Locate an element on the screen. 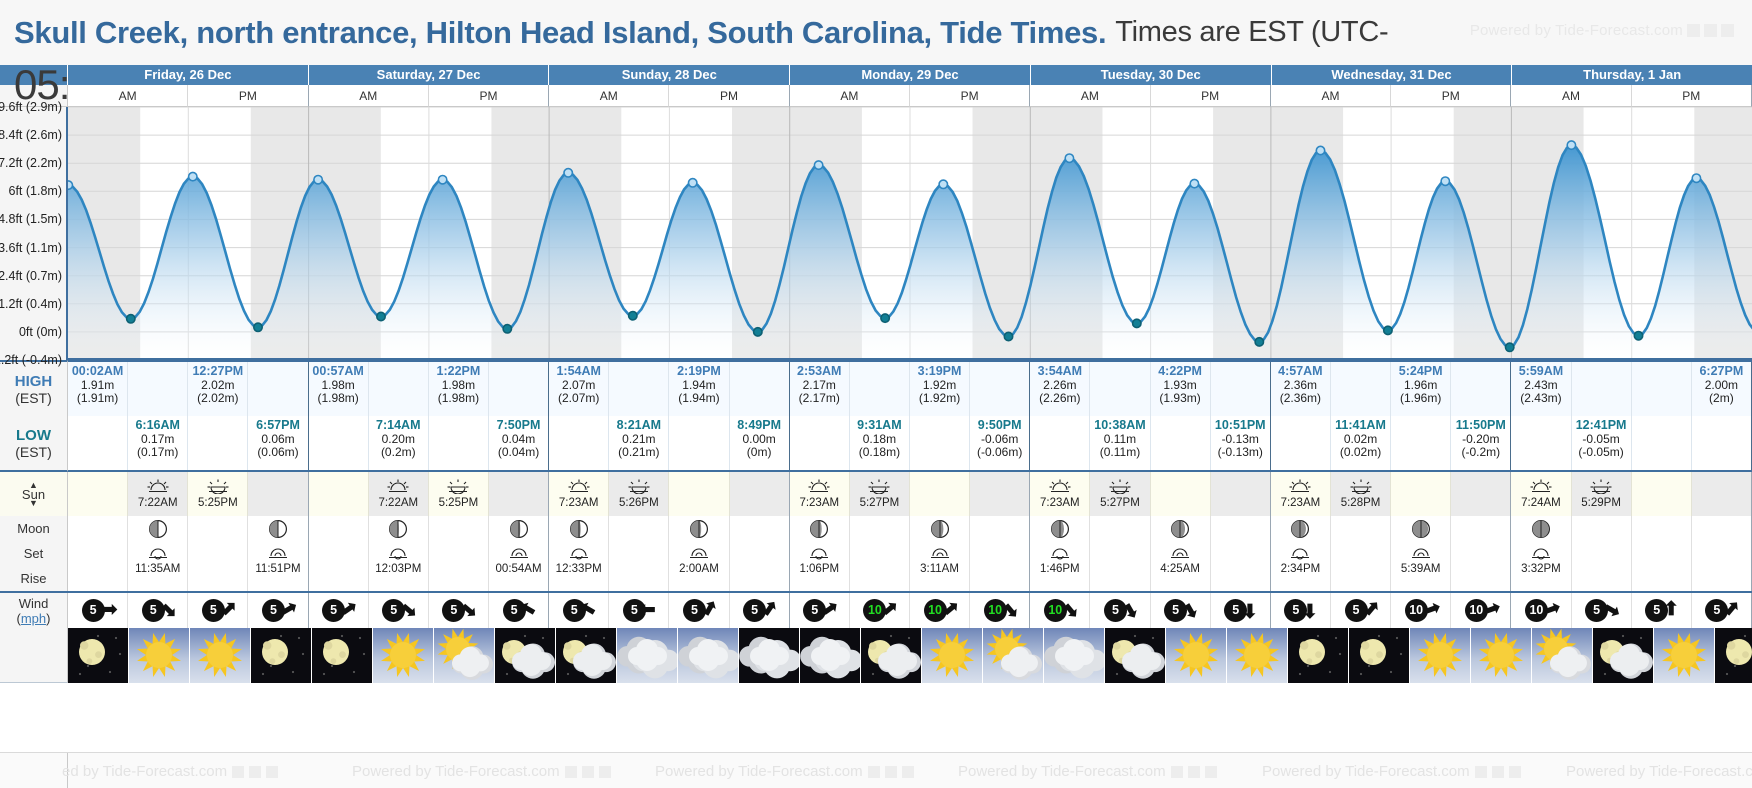 The image size is (1752, 788). low-tide-height: 0.02m is located at coordinates (1360, 438).